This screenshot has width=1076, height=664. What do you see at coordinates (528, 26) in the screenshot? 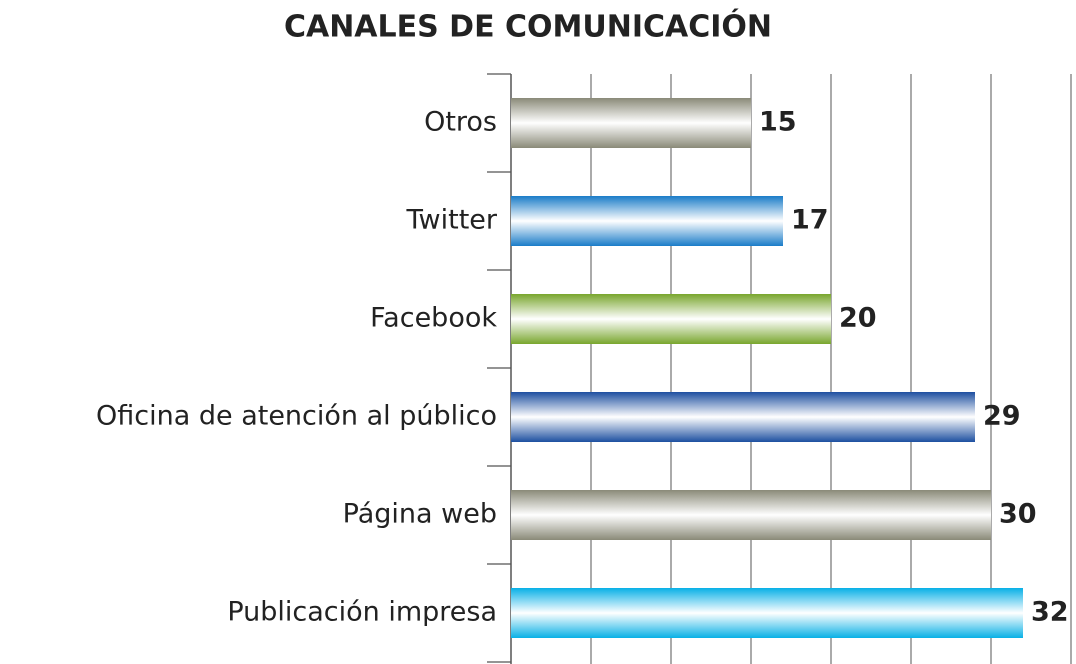
I see `chart-title: CANALES DE COMUNICACIÓN` at bounding box center [528, 26].